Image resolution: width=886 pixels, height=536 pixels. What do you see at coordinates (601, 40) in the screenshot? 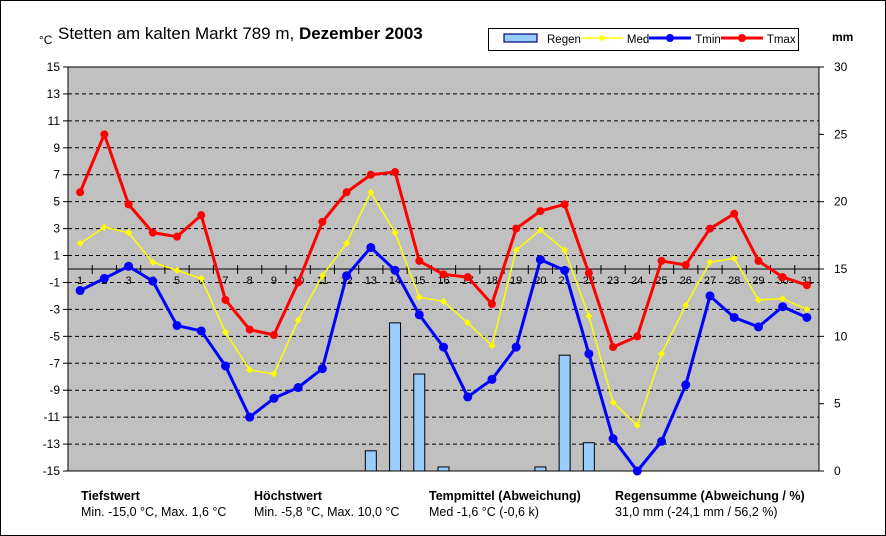
I see `med-line-swatch-icon` at bounding box center [601, 40].